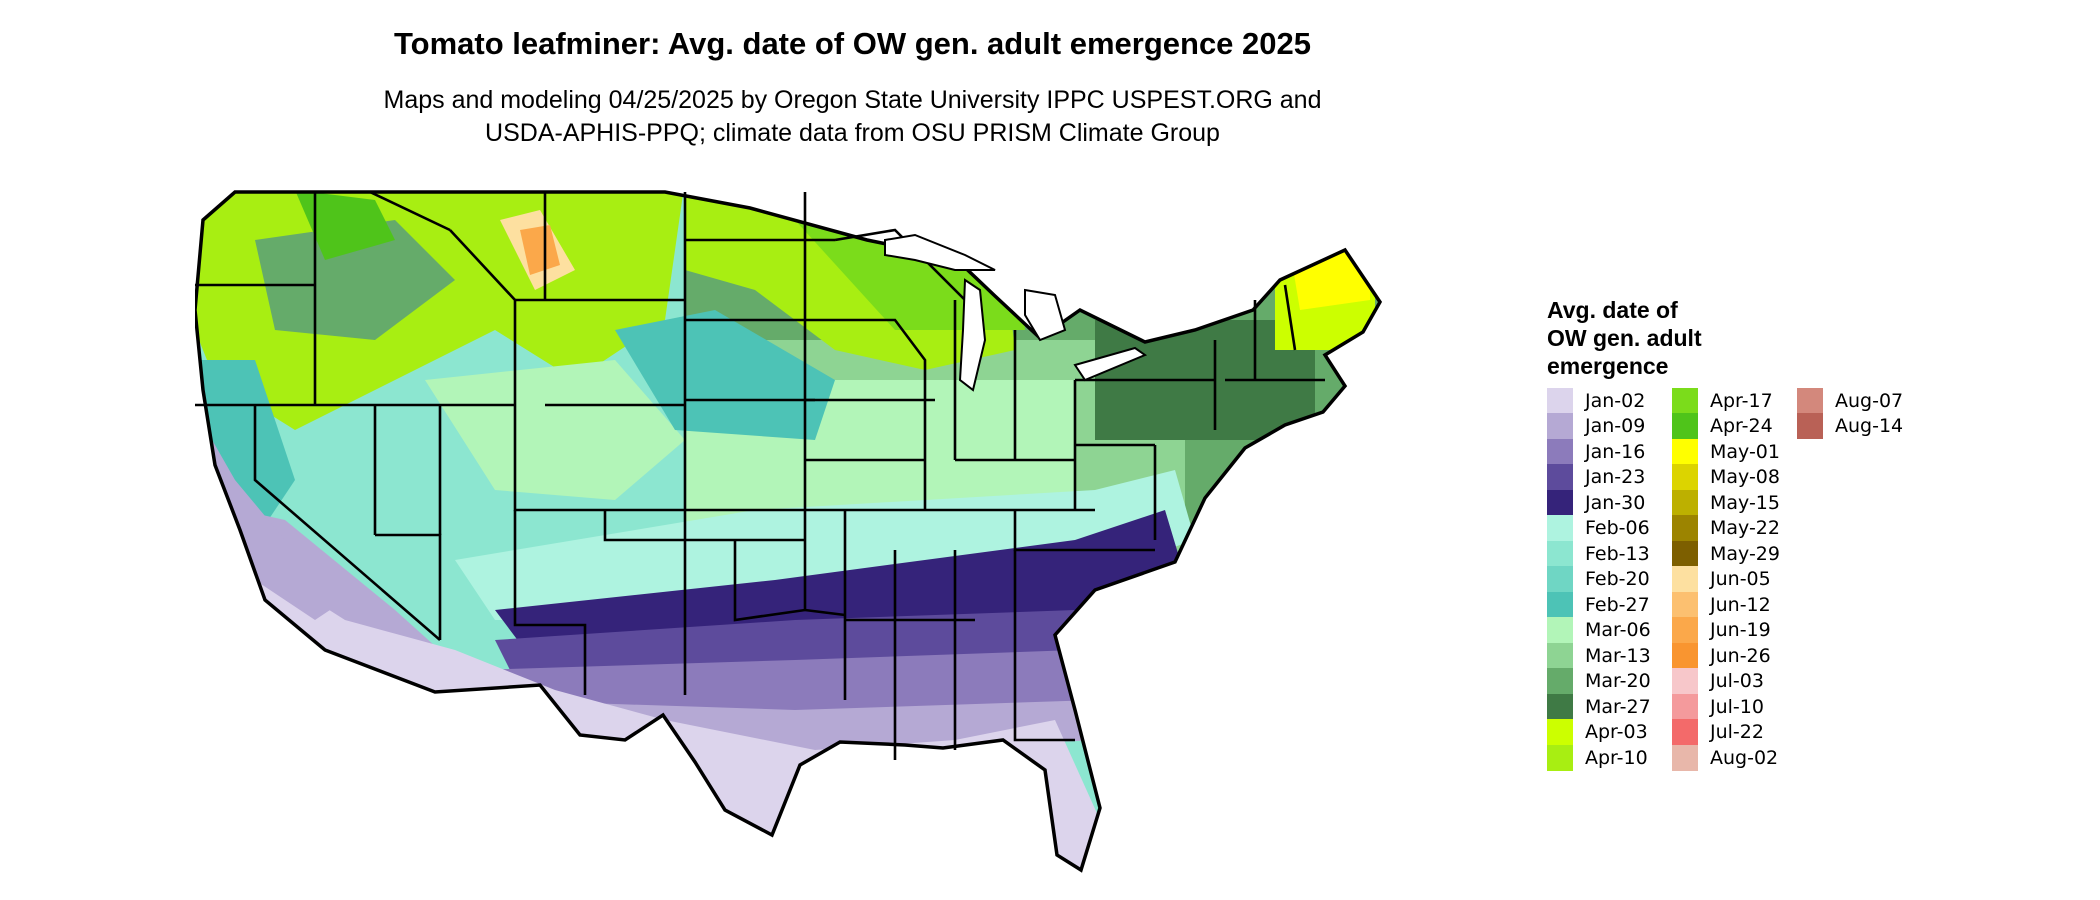 Image resolution: width=2100 pixels, height=900 pixels. I want to click on legend-item: Feb-27, so click(1598, 604).